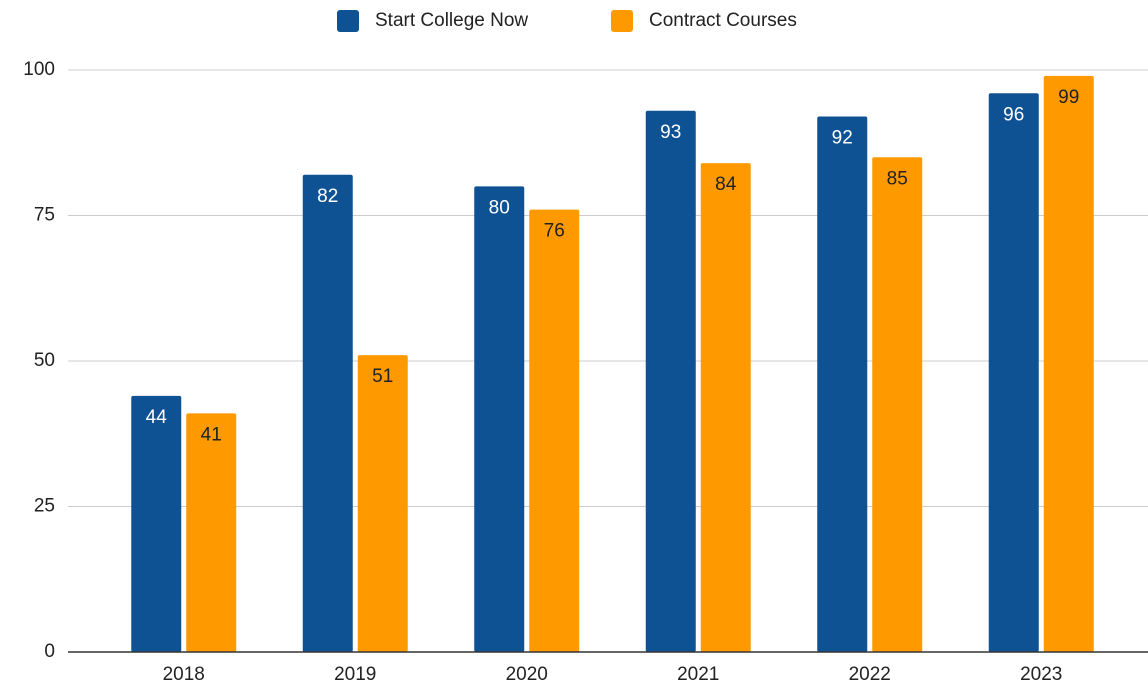 The height and width of the screenshot is (685, 1148). Describe the element at coordinates (527, 674) in the screenshot. I see `x-tick-label: 2020` at that location.